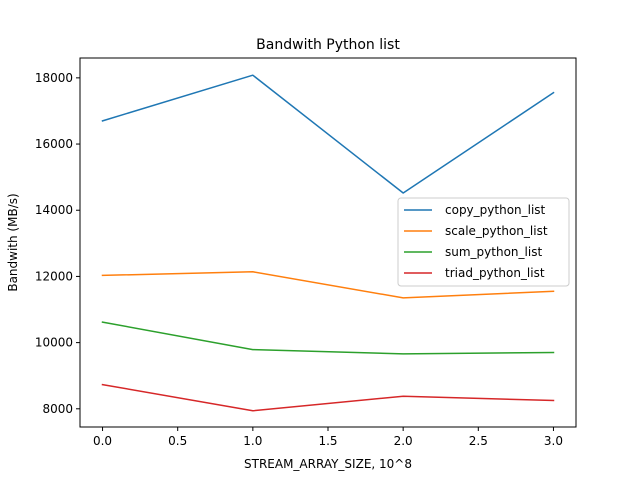  Describe the element at coordinates (54, 144) in the screenshot. I see `y-tick-label: 16000` at that location.